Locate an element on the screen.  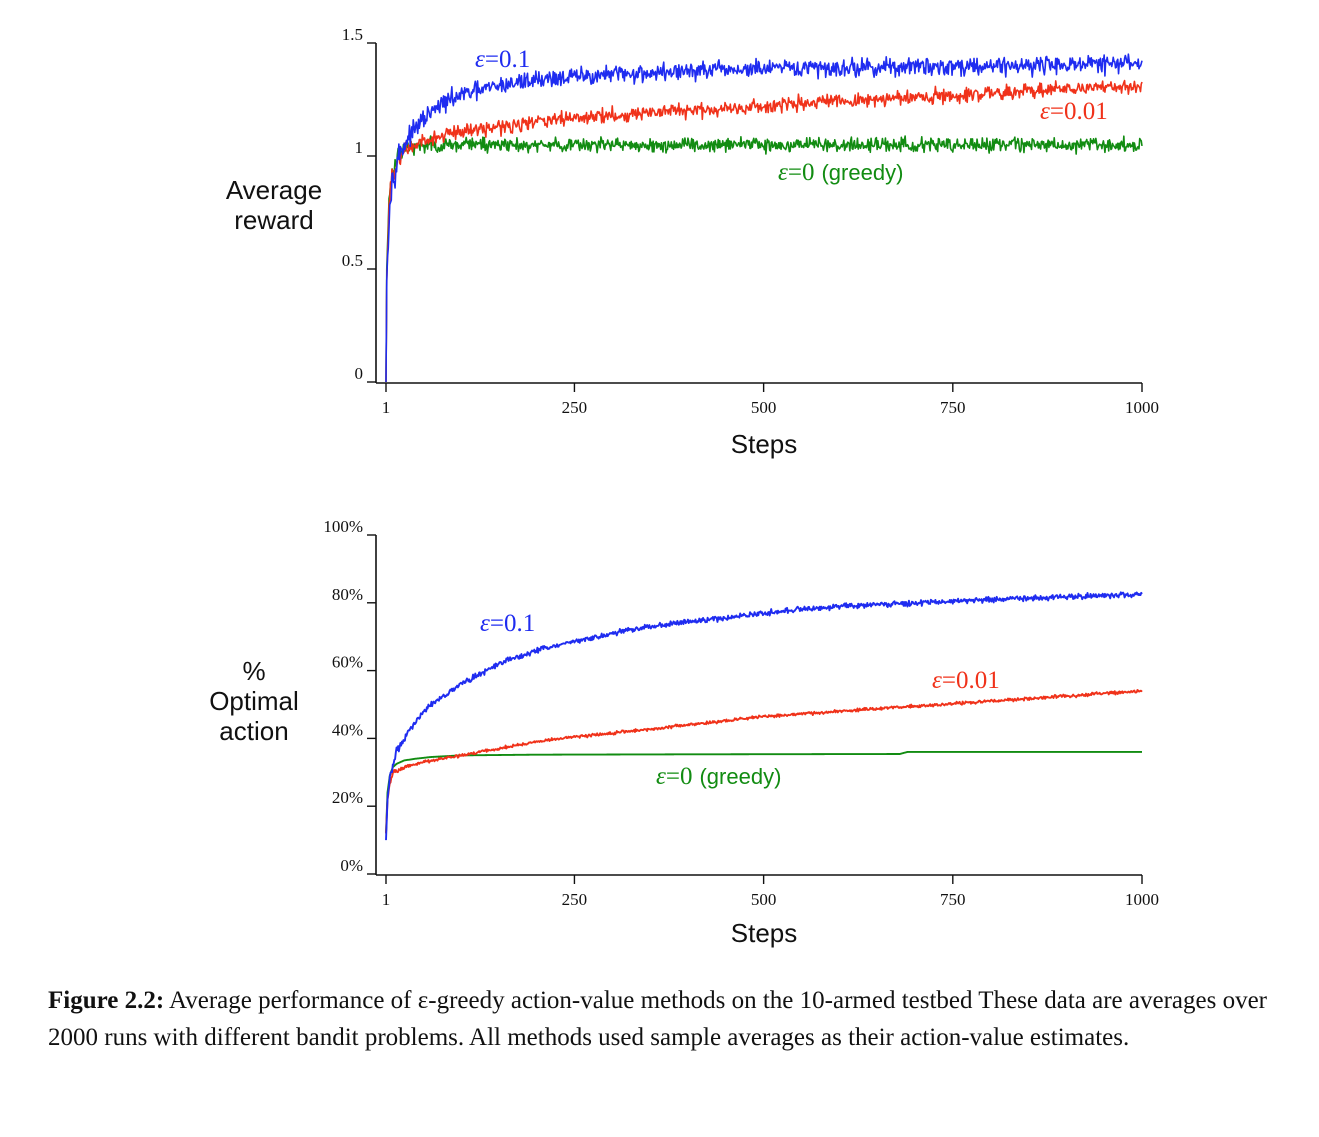
y-ticks: 0 0.5 1 1.5 is located at coordinates (359, 204).